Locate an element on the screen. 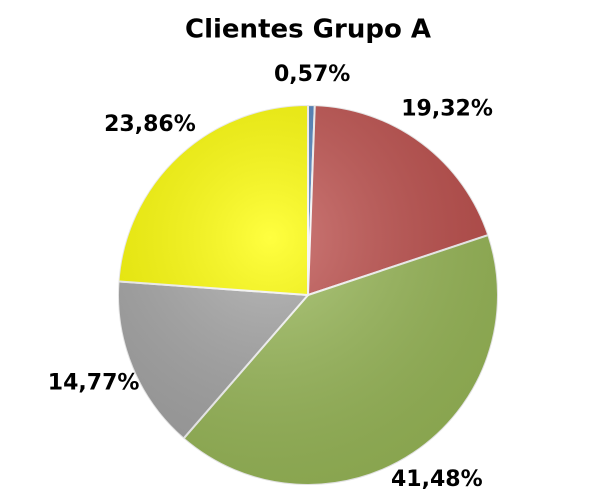  data-label: 41,48% is located at coordinates (437, 479).